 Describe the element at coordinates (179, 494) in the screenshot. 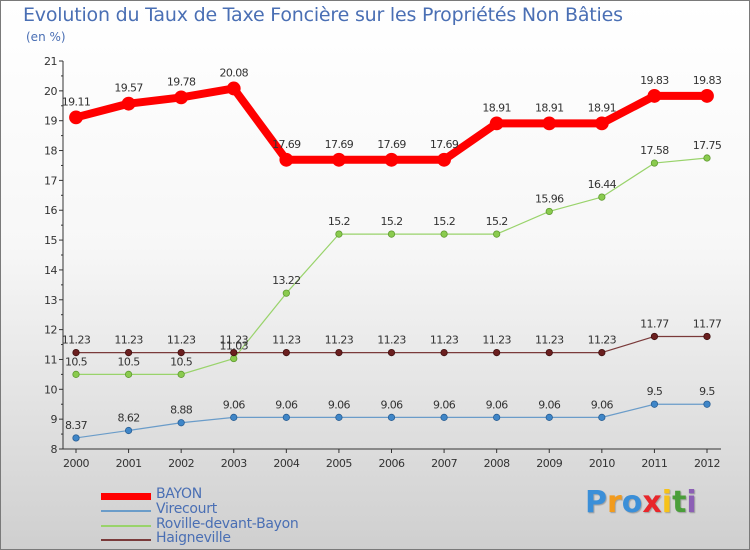

I see `legend-label-bayon: BAYON` at that location.